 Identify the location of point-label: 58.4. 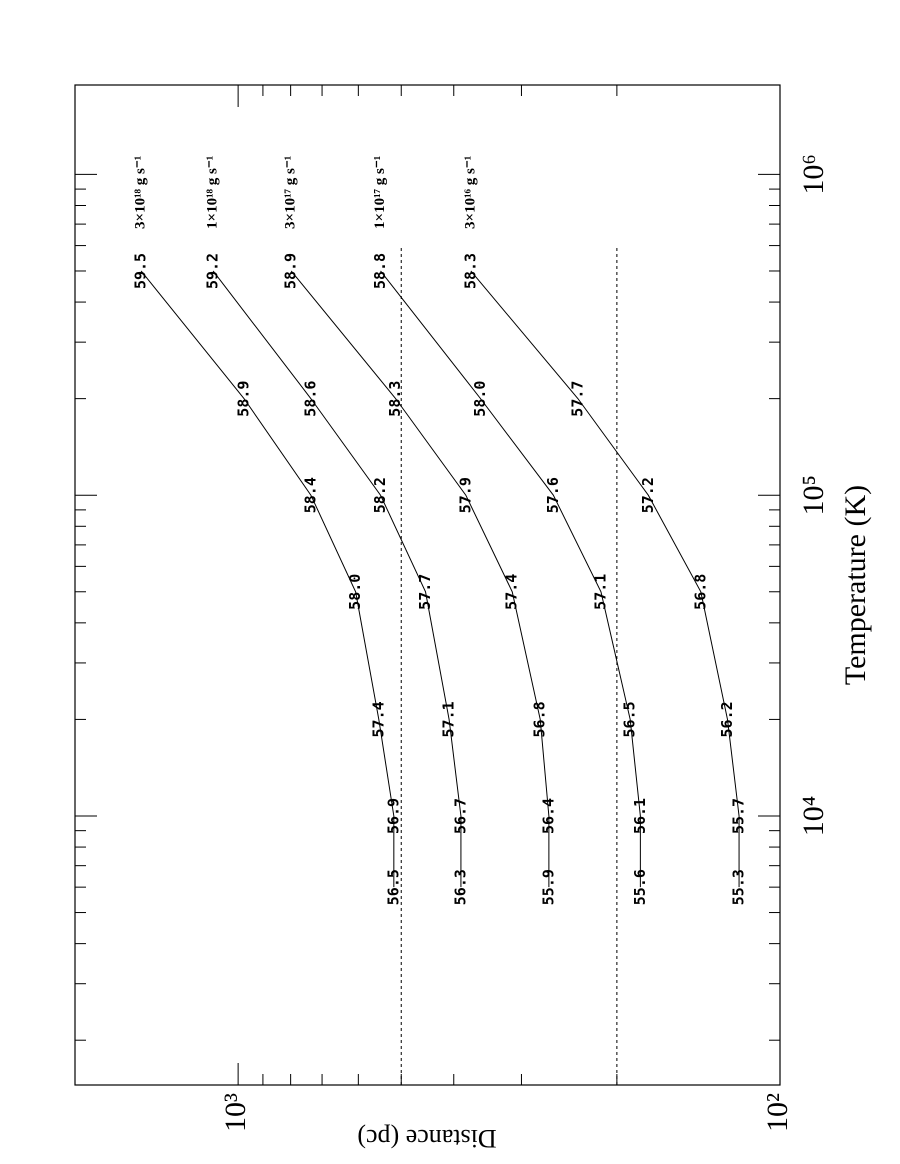
(310, 495).